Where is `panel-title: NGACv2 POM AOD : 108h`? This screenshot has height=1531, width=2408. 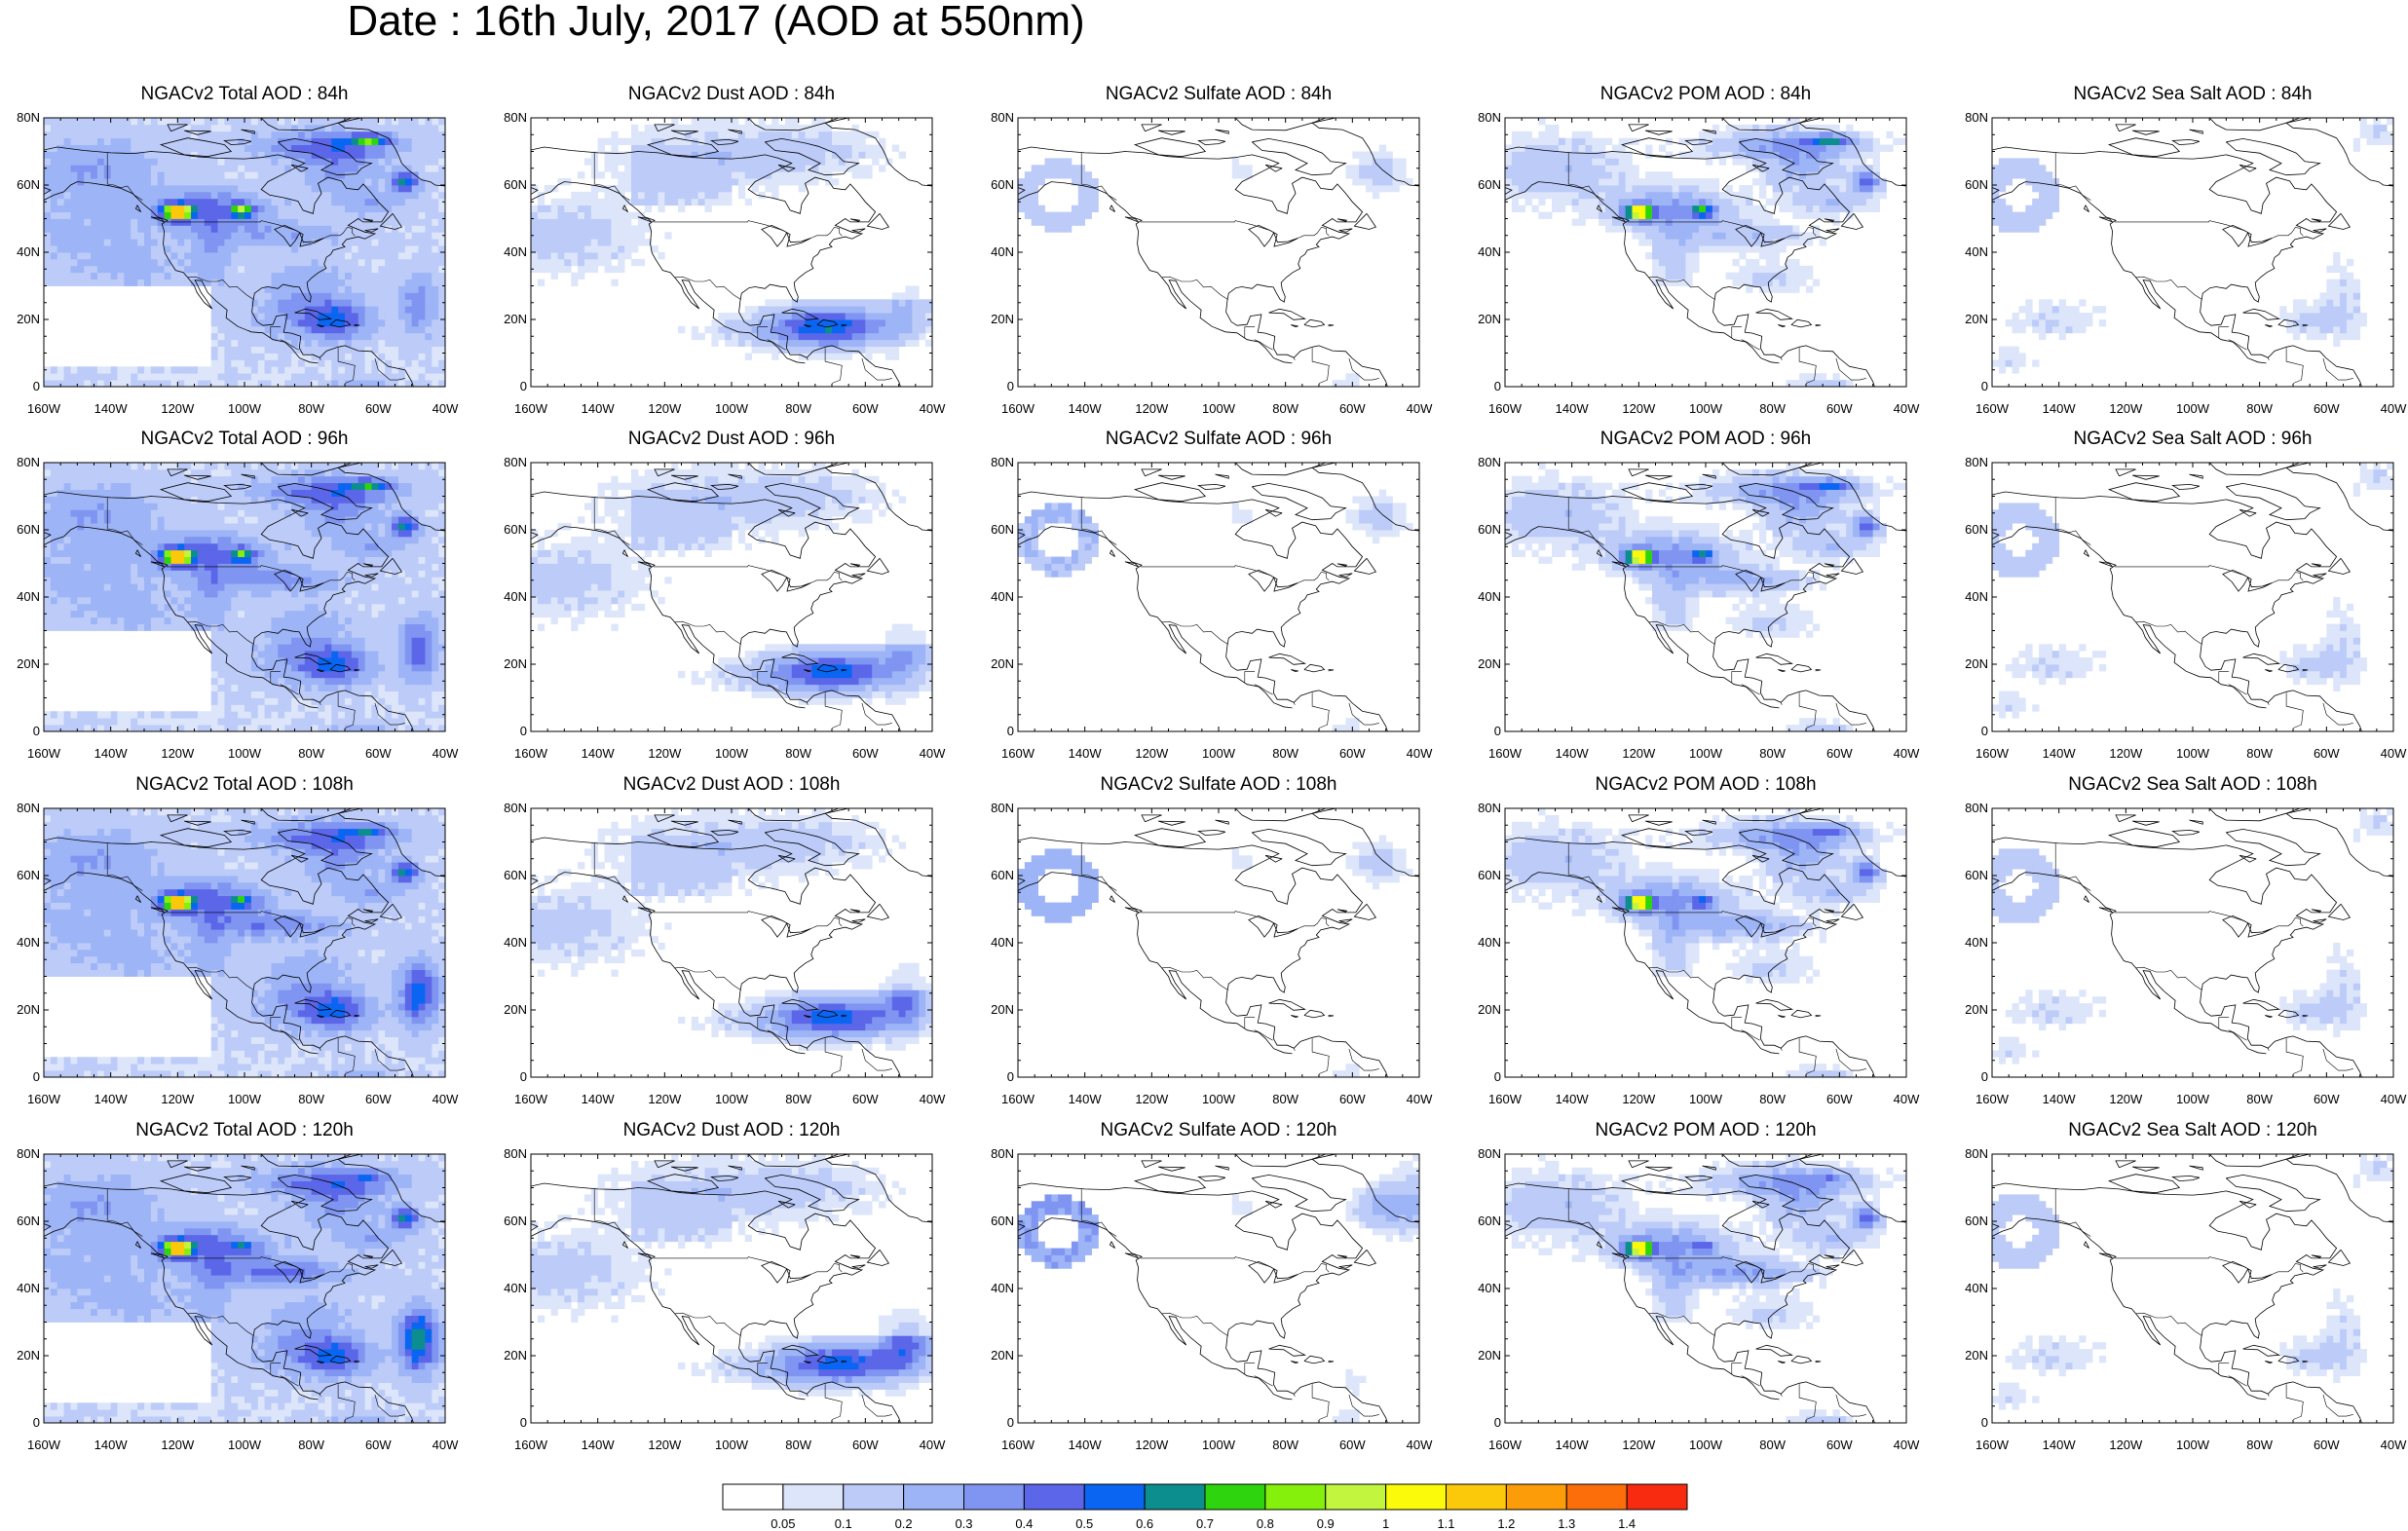
panel-title: NGACv2 POM AOD : 108h is located at coordinates (1706, 784).